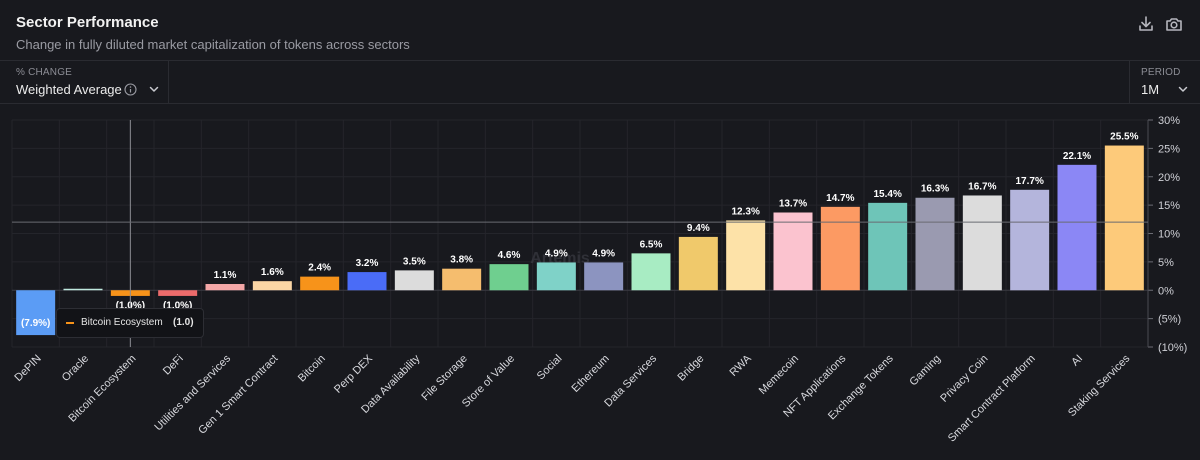 The height and width of the screenshot is (460, 1200). Describe the element at coordinates (793, 251) in the screenshot. I see `bar-memecoin` at that location.